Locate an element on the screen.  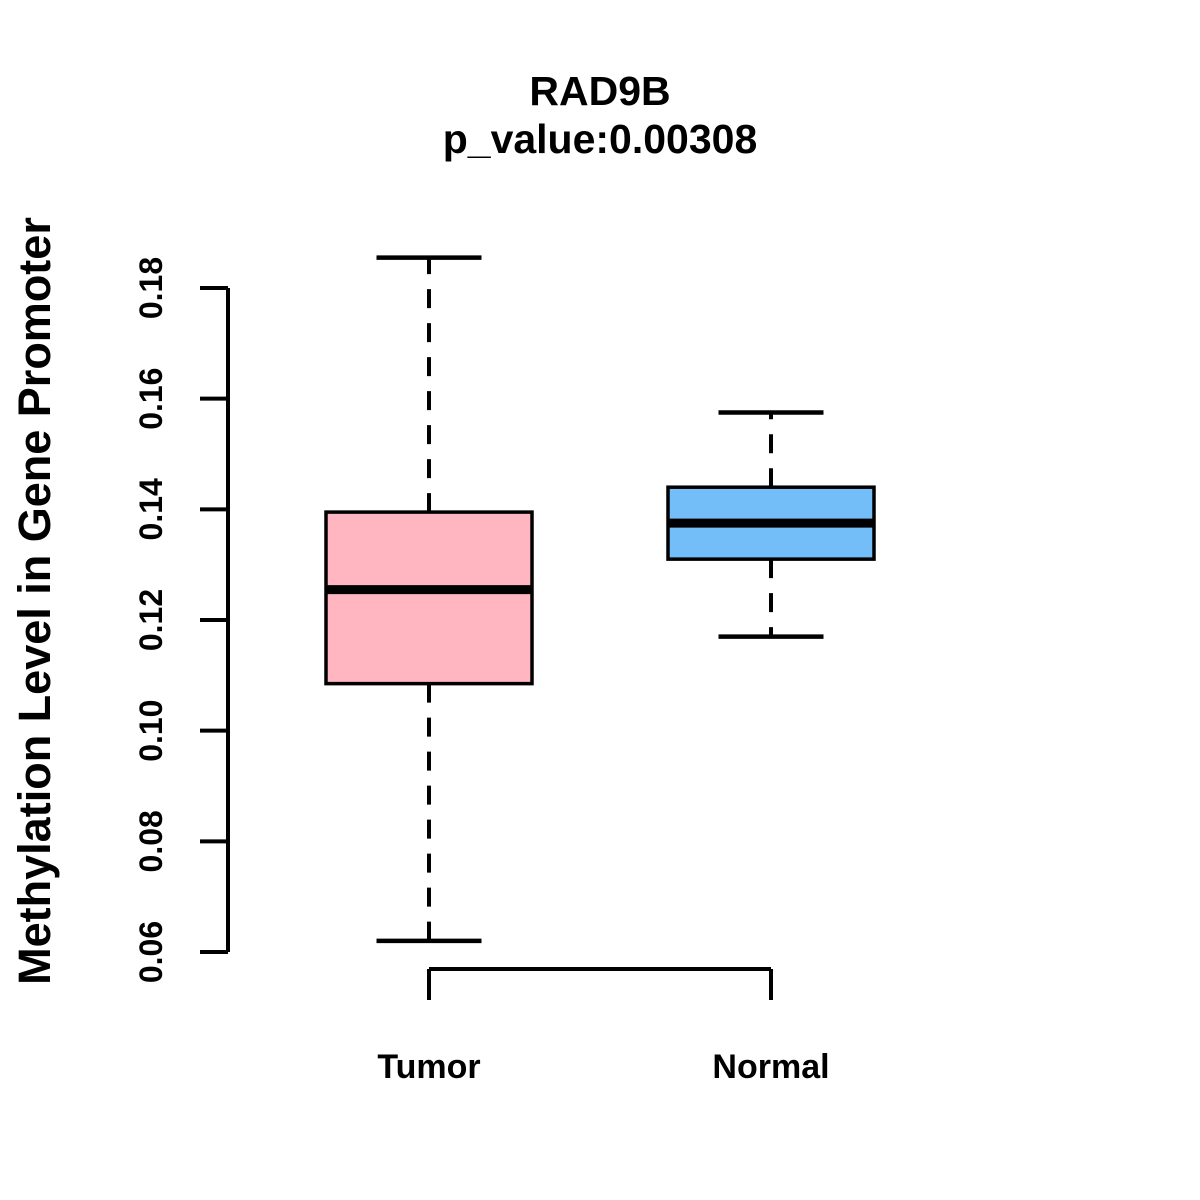
chart-subtitle: p_value:0.00308 is located at coordinates (600, 139).